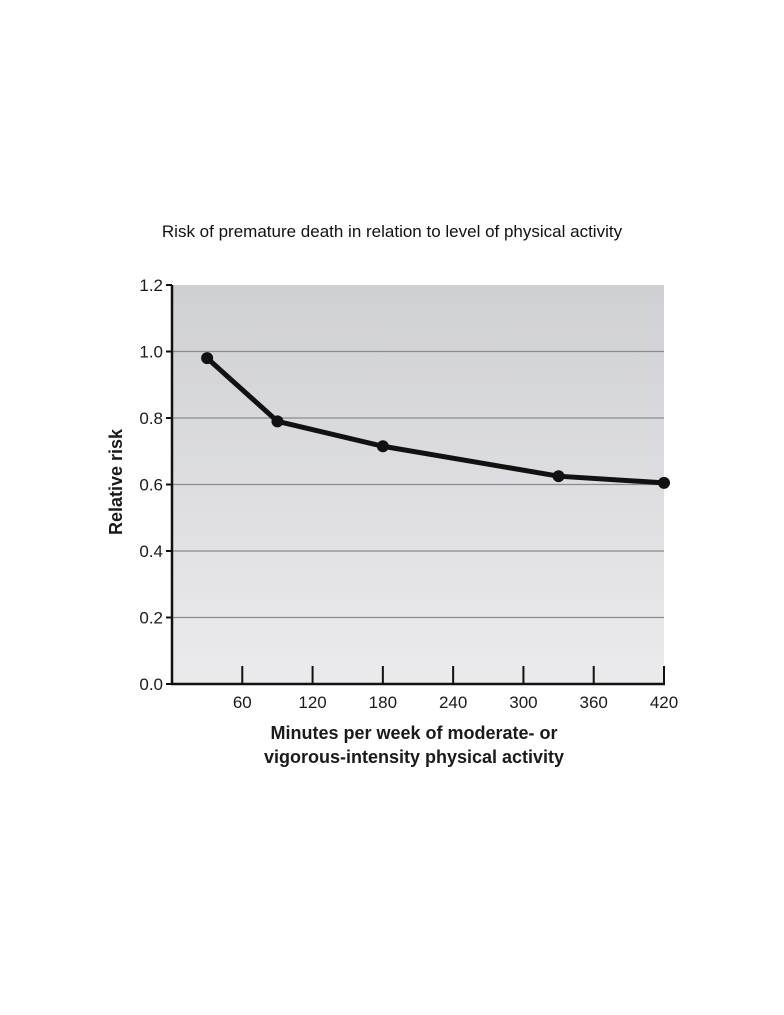 This screenshot has width=784, height=1015. What do you see at coordinates (435, 420) in the screenshot?
I see `data-series` at bounding box center [435, 420].